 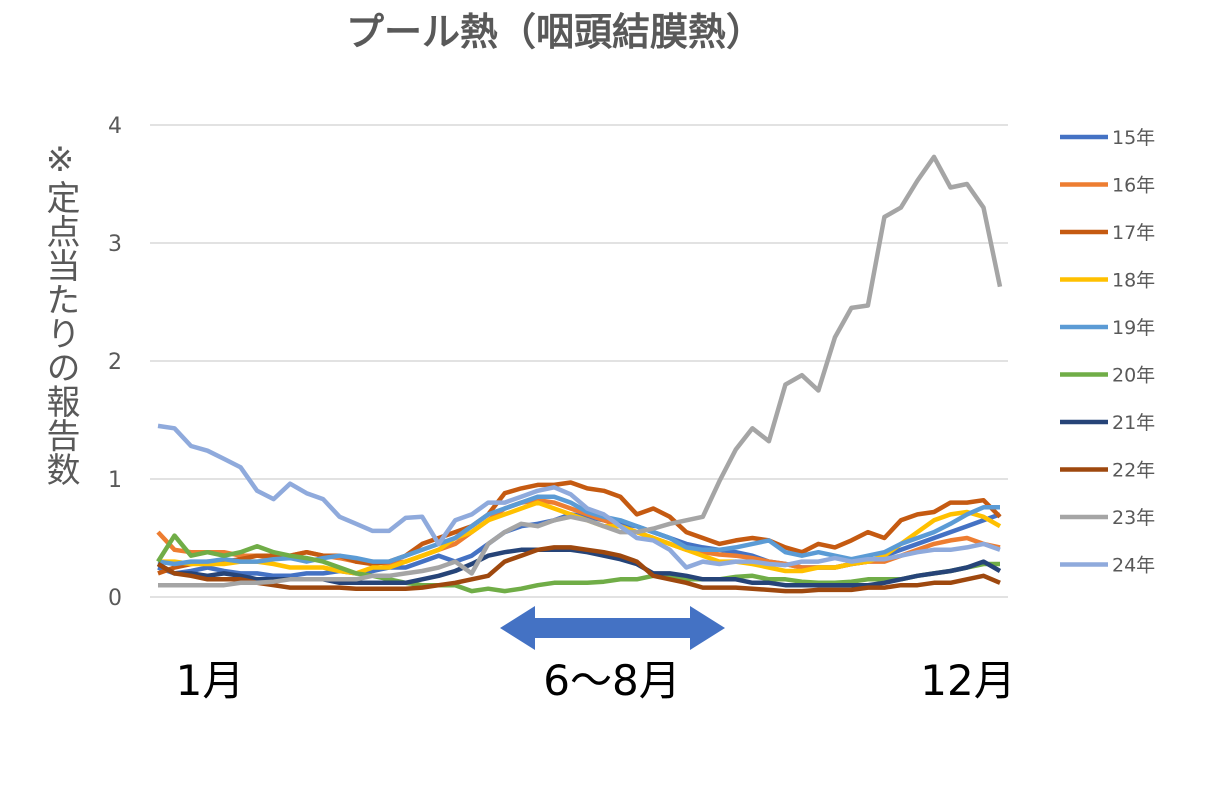 I want to click on y-tick-label: 2, so click(x=115, y=362).